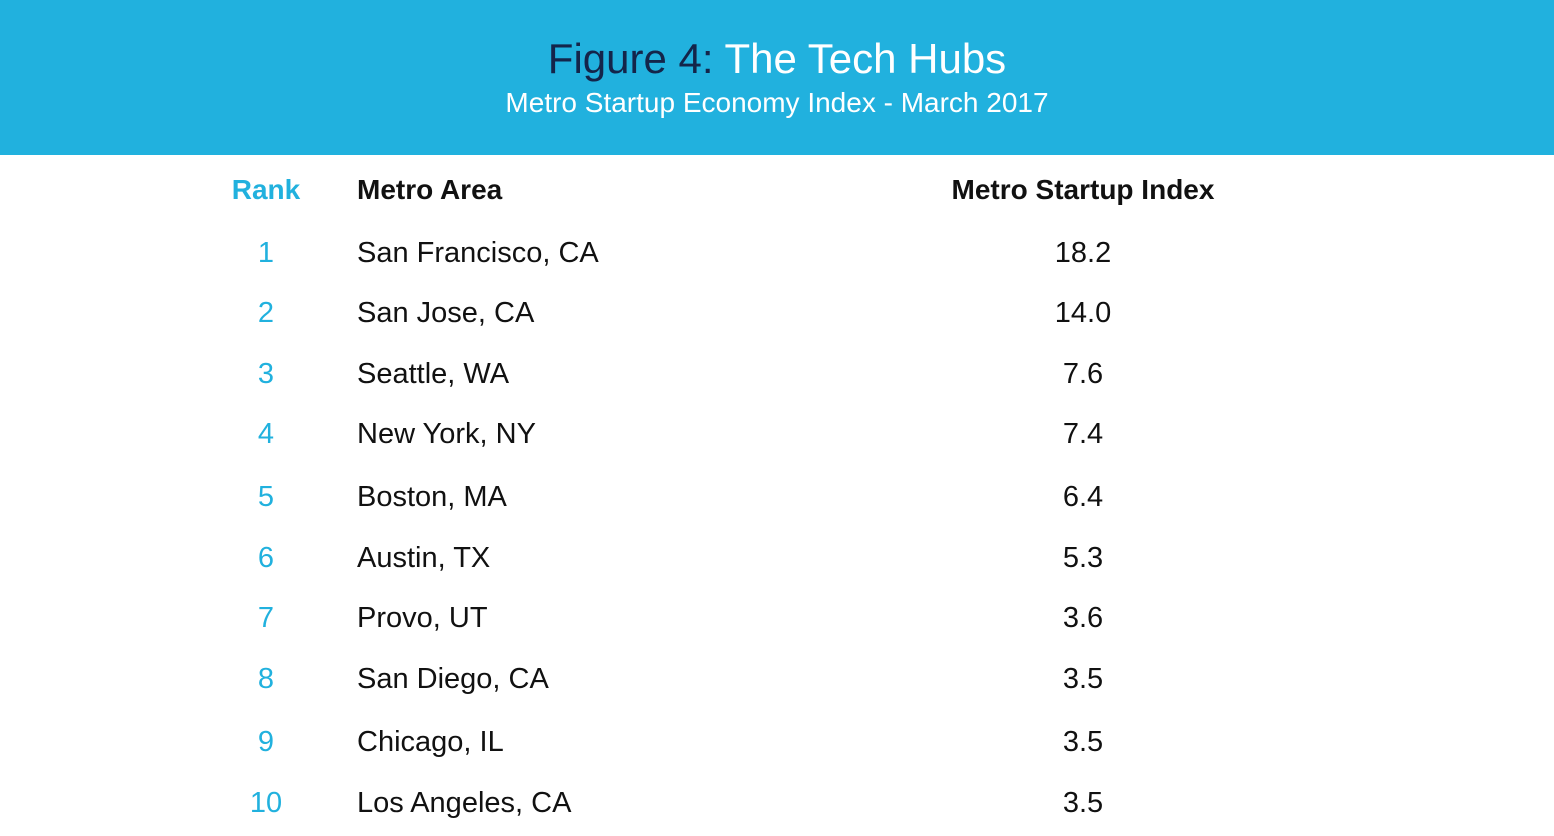  What do you see at coordinates (1083, 497) in the screenshot?
I see `startup-index-cell: 6.4` at bounding box center [1083, 497].